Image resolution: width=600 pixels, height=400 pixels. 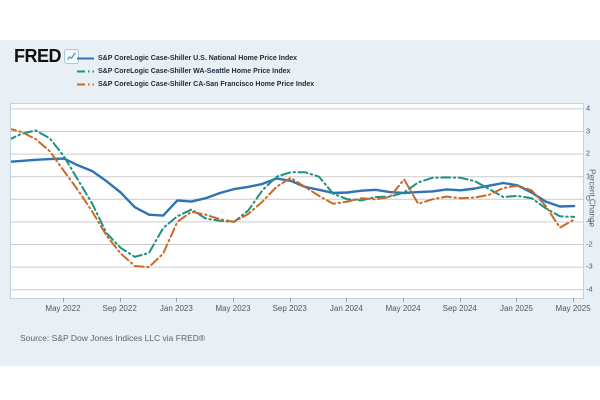 What do you see at coordinates (71, 56) in the screenshot?
I see `line-chart-icon` at bounding box center [71, 56].